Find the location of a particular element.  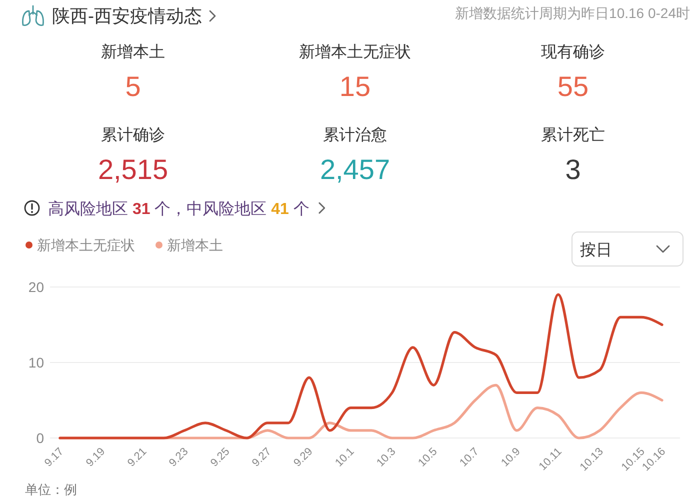

text: 陕西-西安疫情动态 is located at coordinates (127, 16).